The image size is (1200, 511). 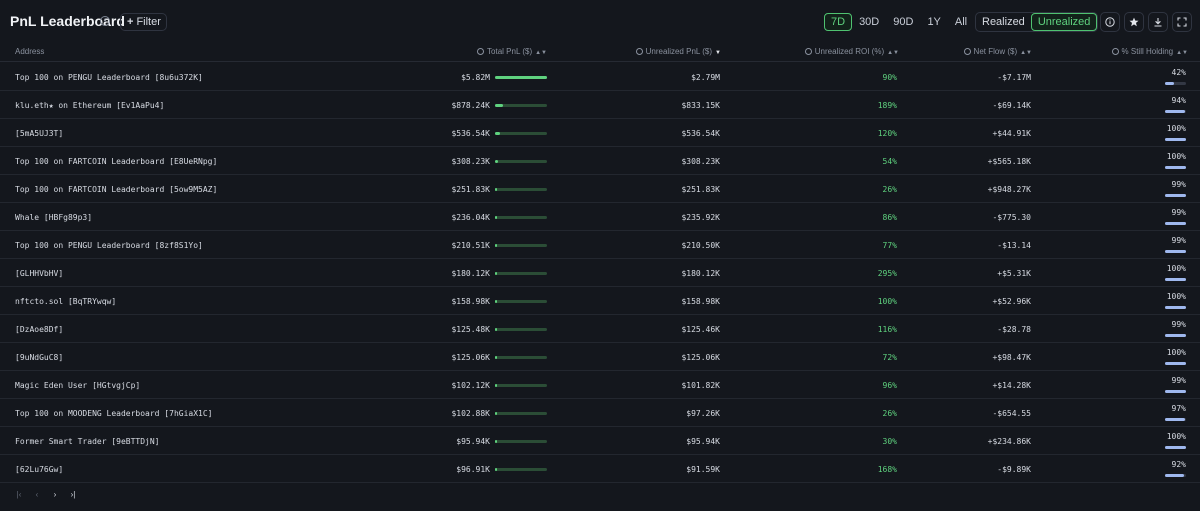 I want to click on net-flow-cell: +$5.31K, so click(x=1014, y=273).